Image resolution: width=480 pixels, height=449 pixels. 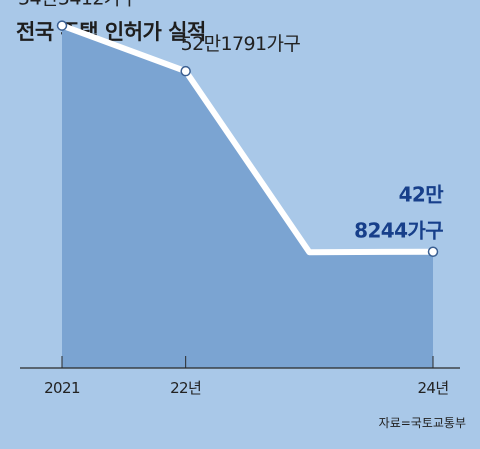 What do you see at coordinates (62, 25) in the screenshot?
I see `data-point-2021` at bounding box center [62, 25].